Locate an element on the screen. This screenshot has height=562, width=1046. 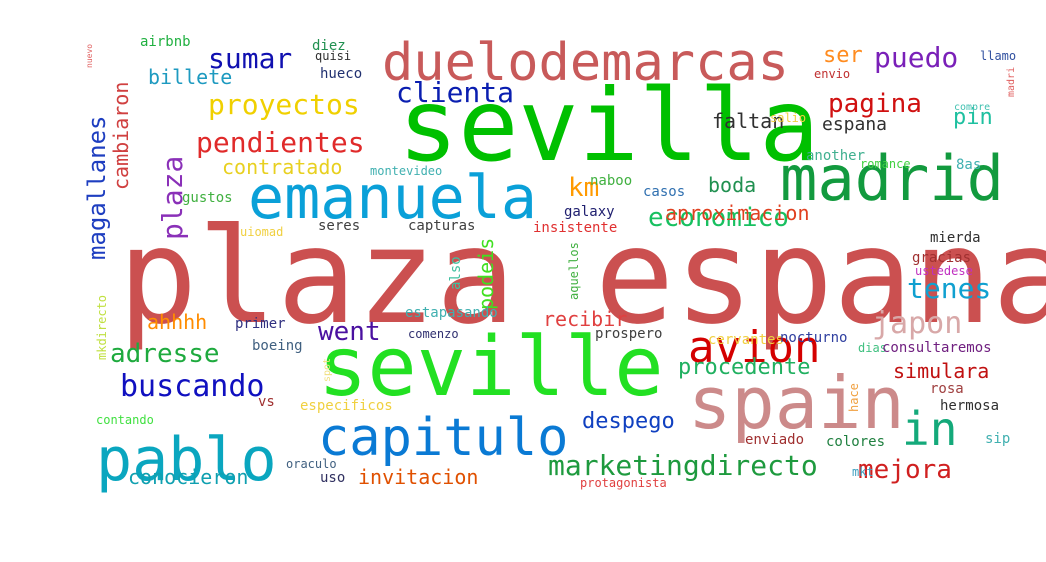
word-cloud-word: comenzo is located at coordinates (433, 334).